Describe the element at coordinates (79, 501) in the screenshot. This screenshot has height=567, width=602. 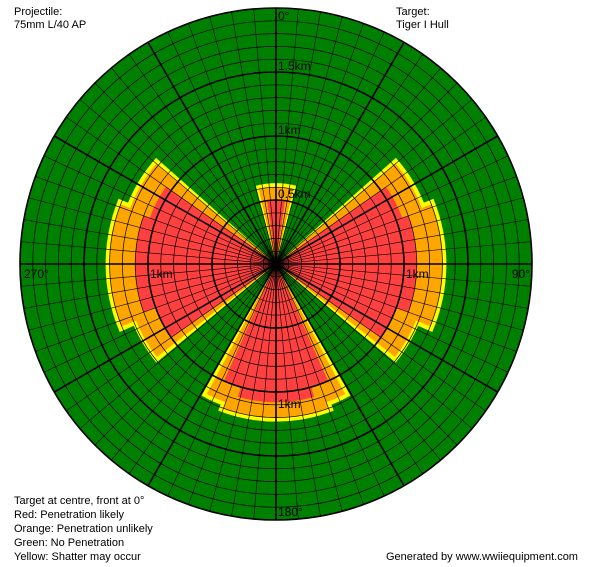
I see `note-front: Target at centre, front at 0°` at that location.